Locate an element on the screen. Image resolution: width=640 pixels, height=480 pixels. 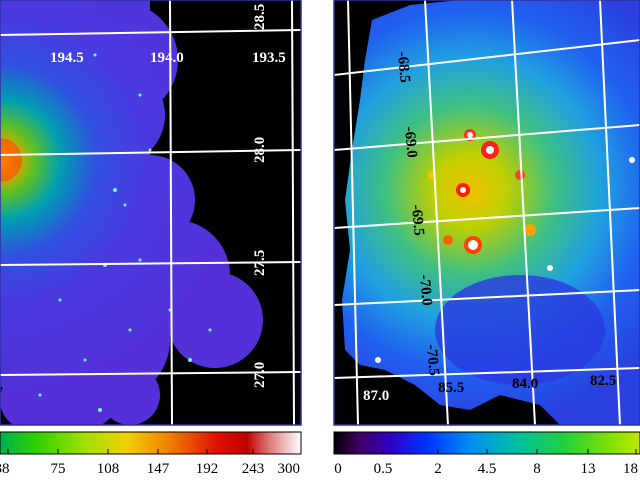
left-colorbar is located at coordinates (151, 443).